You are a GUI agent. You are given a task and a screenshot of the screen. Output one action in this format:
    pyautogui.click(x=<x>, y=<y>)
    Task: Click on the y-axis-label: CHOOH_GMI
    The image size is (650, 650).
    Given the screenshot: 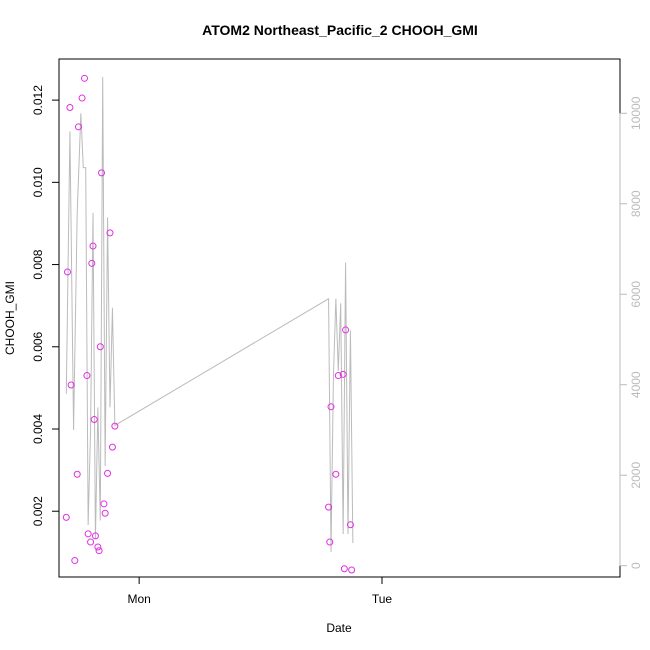 What is the action you would take?
    pyautogui.click(x=10, y=318)
    